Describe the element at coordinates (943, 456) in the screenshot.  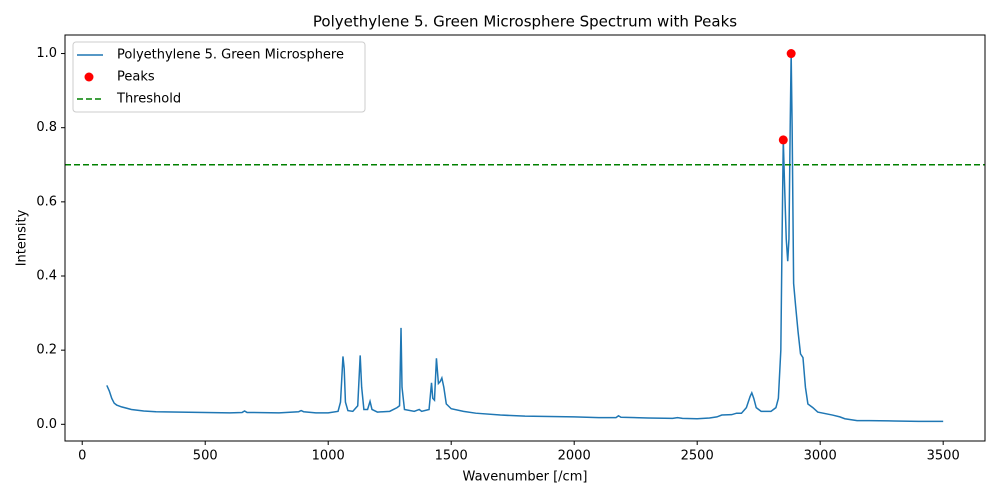
I see `x-tick-label: 3500` at that location.